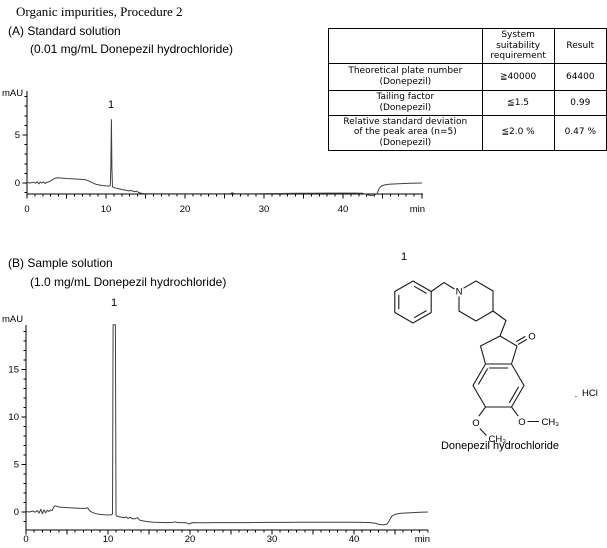  I want to click on bond-skeleton, so click(466, 358).